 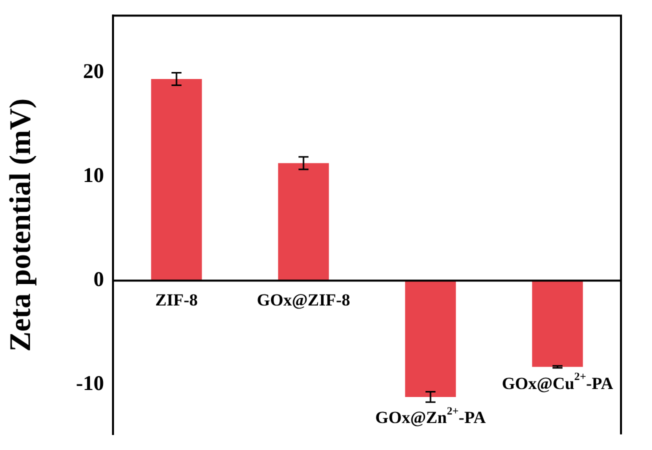 What do you see at coordinates (303, 300) in the screenshot?
I see `x-tick-label: GOx@ZIF-8` at bounding box center [303, 300].